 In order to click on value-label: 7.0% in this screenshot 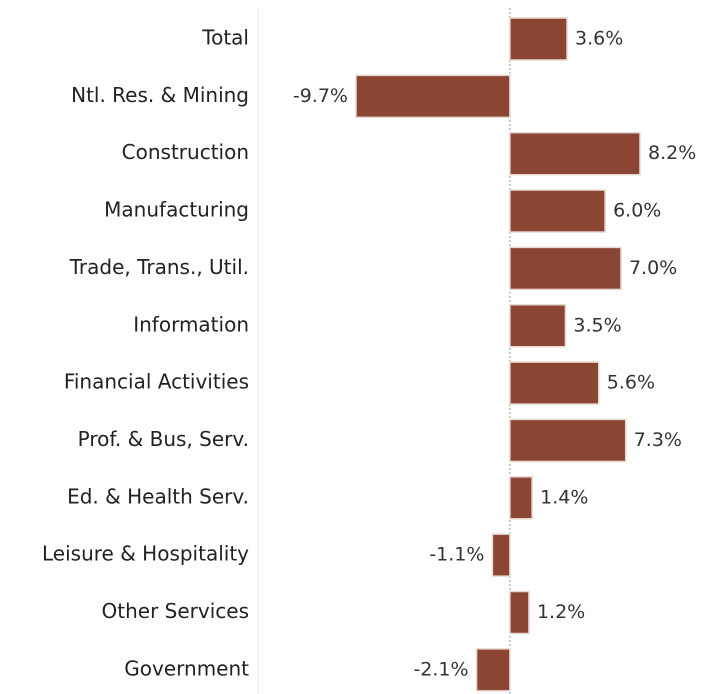, I will do `click(653, 268)`.